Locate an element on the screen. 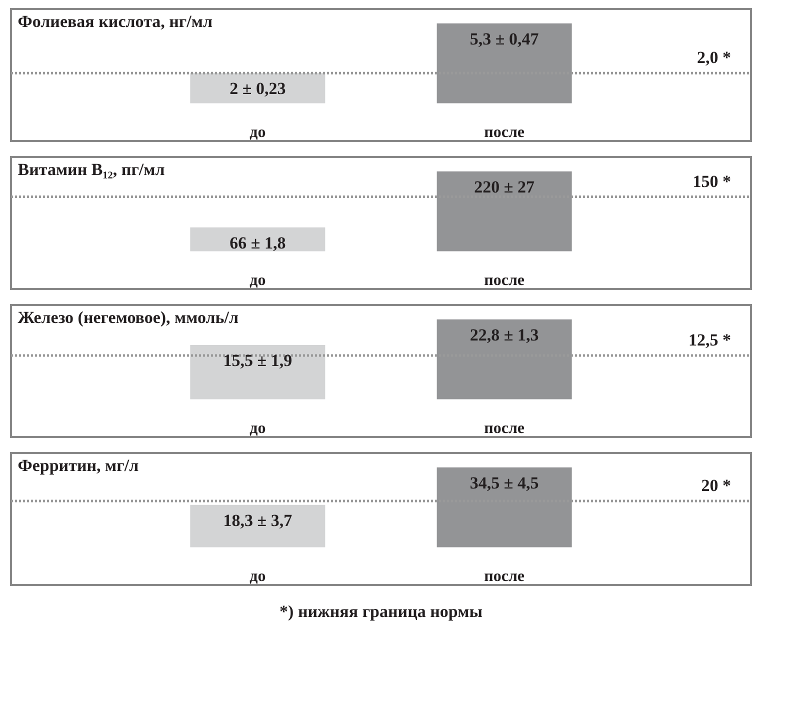 The width and height of the screenshot is (786, 719). chart-title: Витамин B₁₂, пг/мл is located at coordinates (92, 169).